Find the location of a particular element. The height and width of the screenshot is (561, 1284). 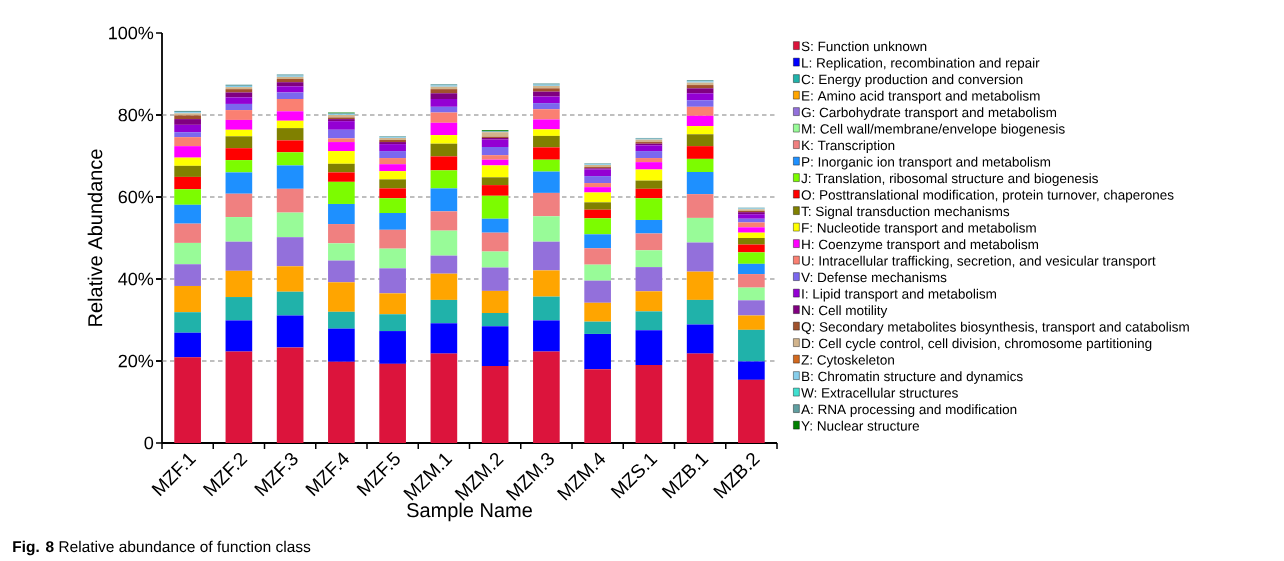

legend-label: F: Nucleotide transport and metabolism is located at coordinates (919, 229).